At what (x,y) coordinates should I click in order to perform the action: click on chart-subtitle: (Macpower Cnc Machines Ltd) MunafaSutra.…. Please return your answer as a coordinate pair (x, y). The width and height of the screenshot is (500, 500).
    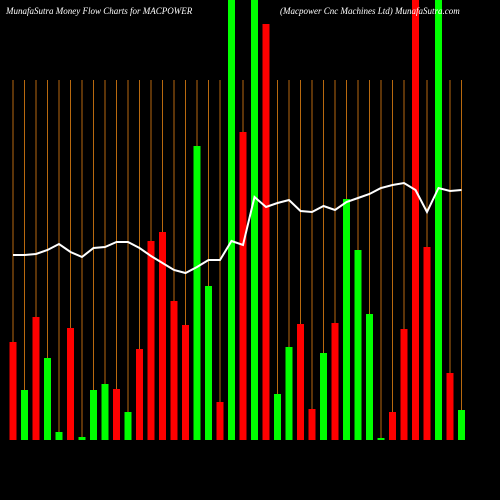
    Looking at the image, I should click on (370, 11).